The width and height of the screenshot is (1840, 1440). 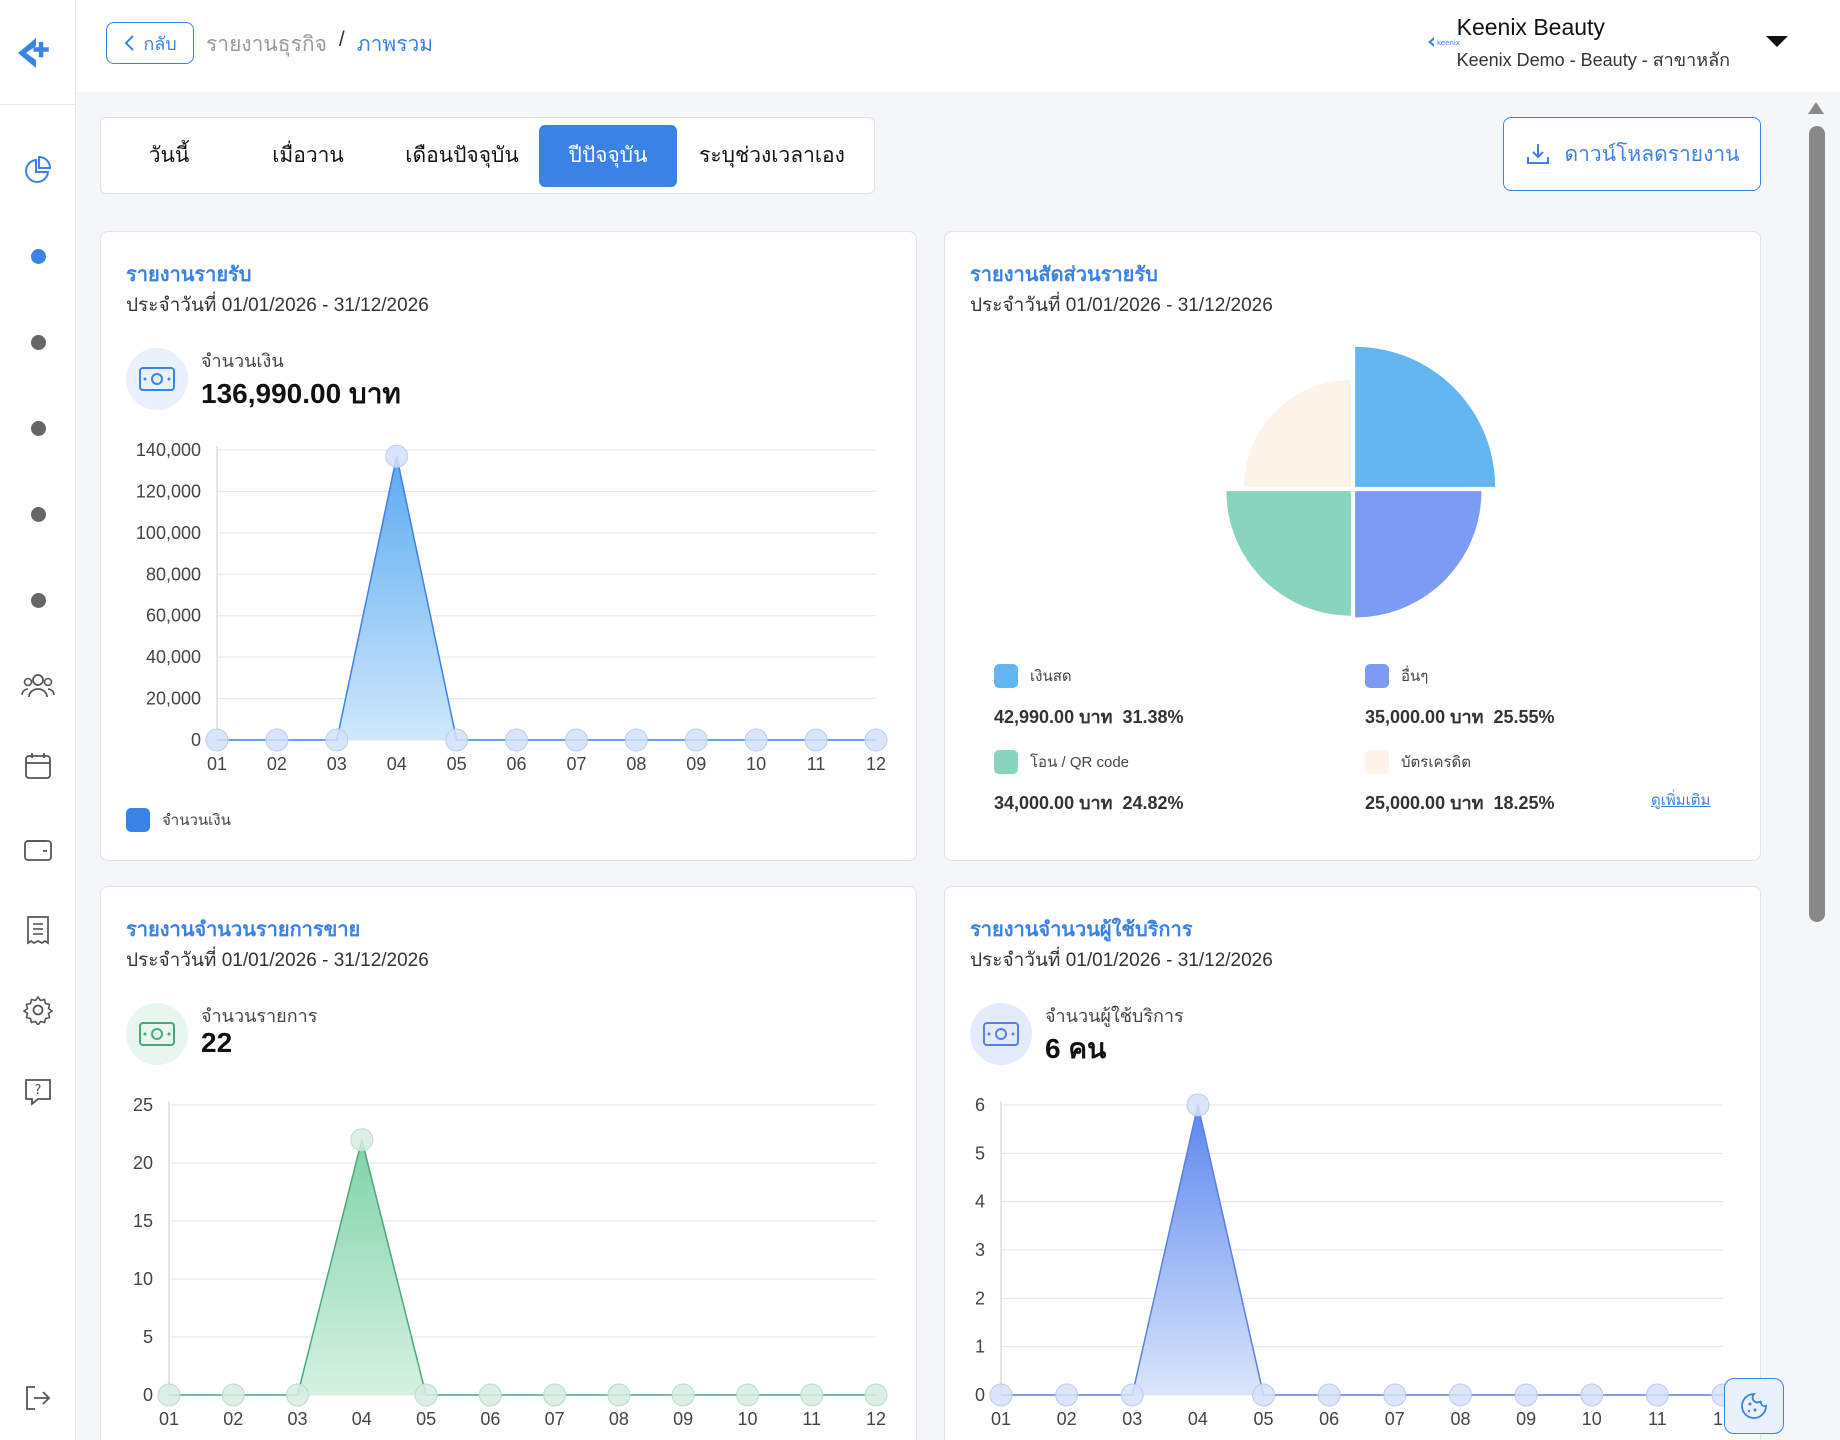 I want to click on kpi-label: จำนวนผู้ใช้บริการ, so click(x=1114, y=1016).